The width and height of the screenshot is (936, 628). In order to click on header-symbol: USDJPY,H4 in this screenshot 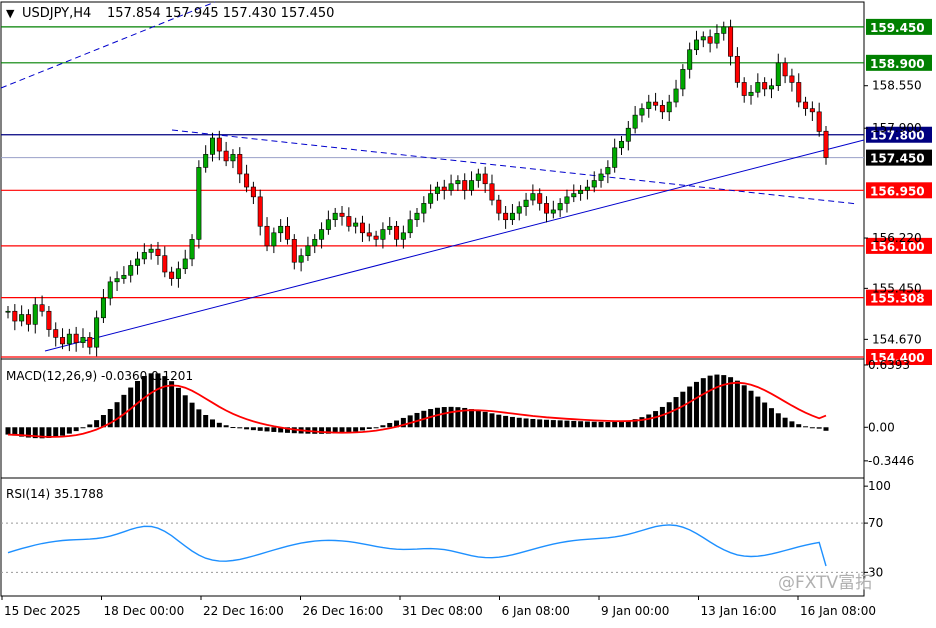, I will do `click(56, 13)`.